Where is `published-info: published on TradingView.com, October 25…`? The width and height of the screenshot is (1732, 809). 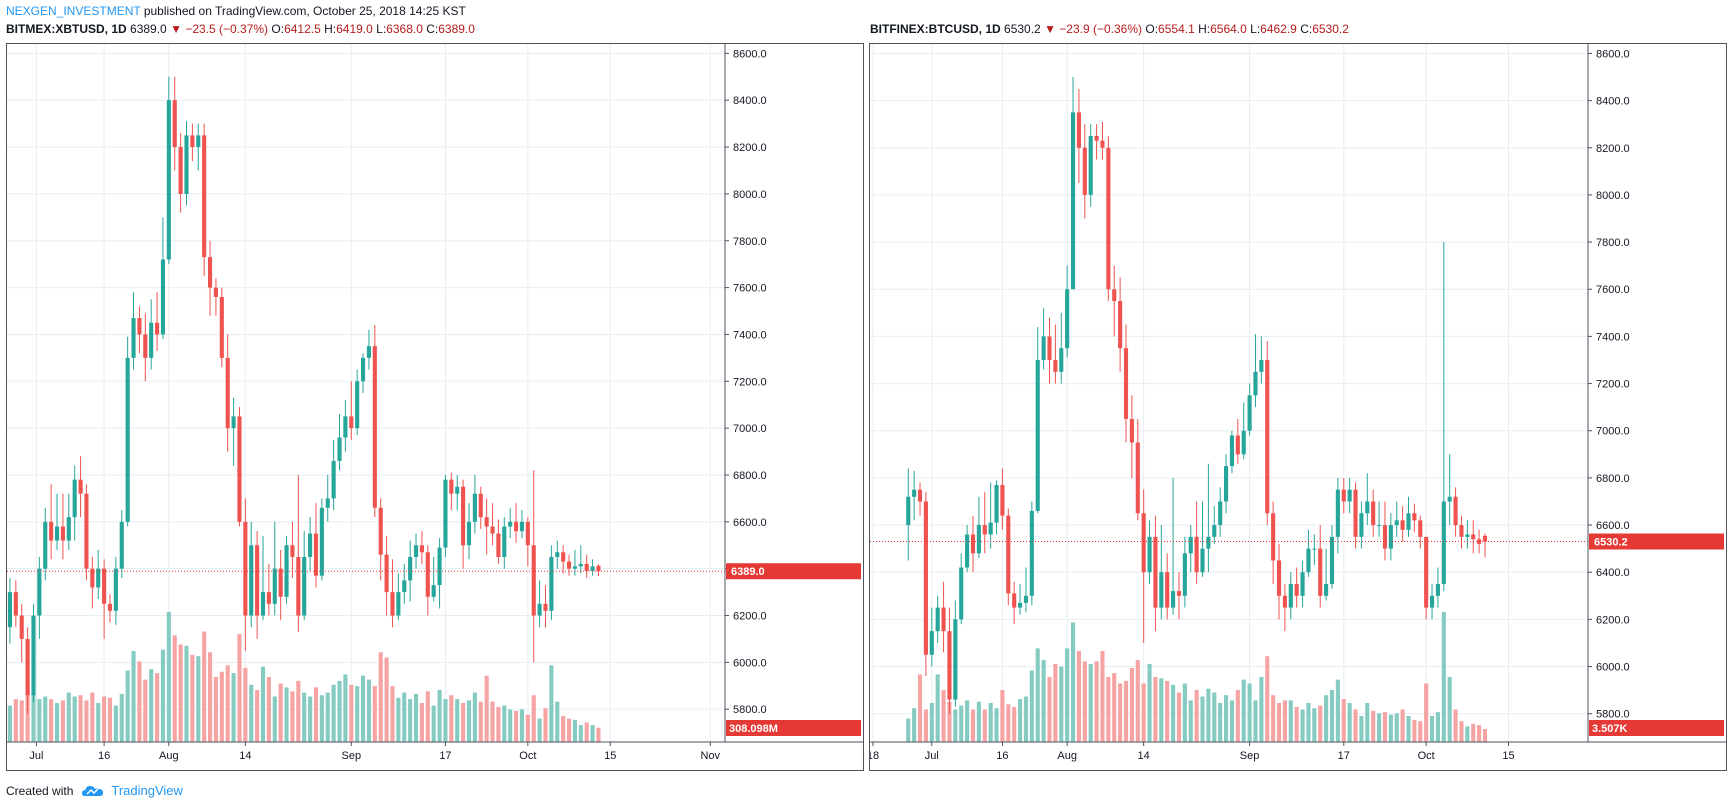 published-info: published on TradingView.com, October 25… is located at coordinates (304, 11).